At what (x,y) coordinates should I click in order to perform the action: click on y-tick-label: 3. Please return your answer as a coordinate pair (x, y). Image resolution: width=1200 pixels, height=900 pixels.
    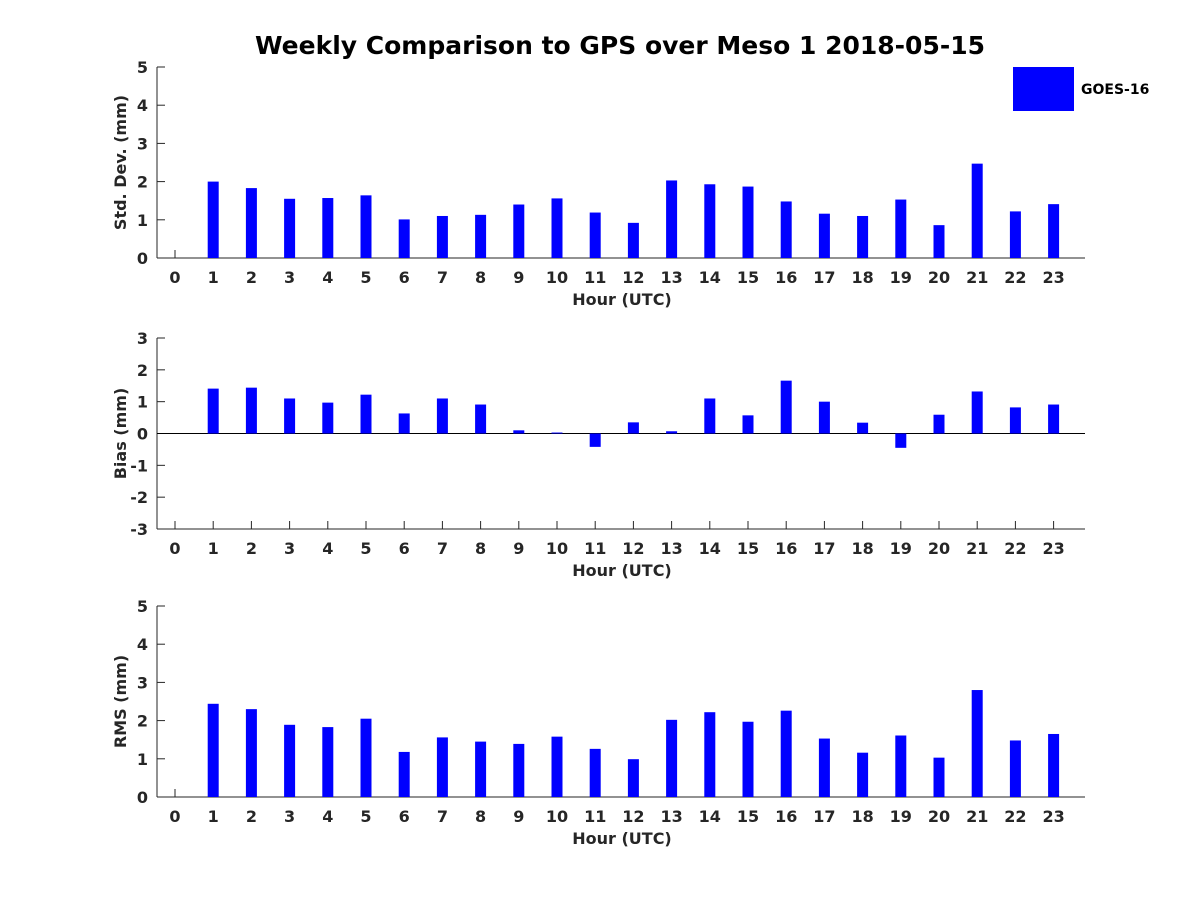
    Looking at the image, I should click on (142, 143).